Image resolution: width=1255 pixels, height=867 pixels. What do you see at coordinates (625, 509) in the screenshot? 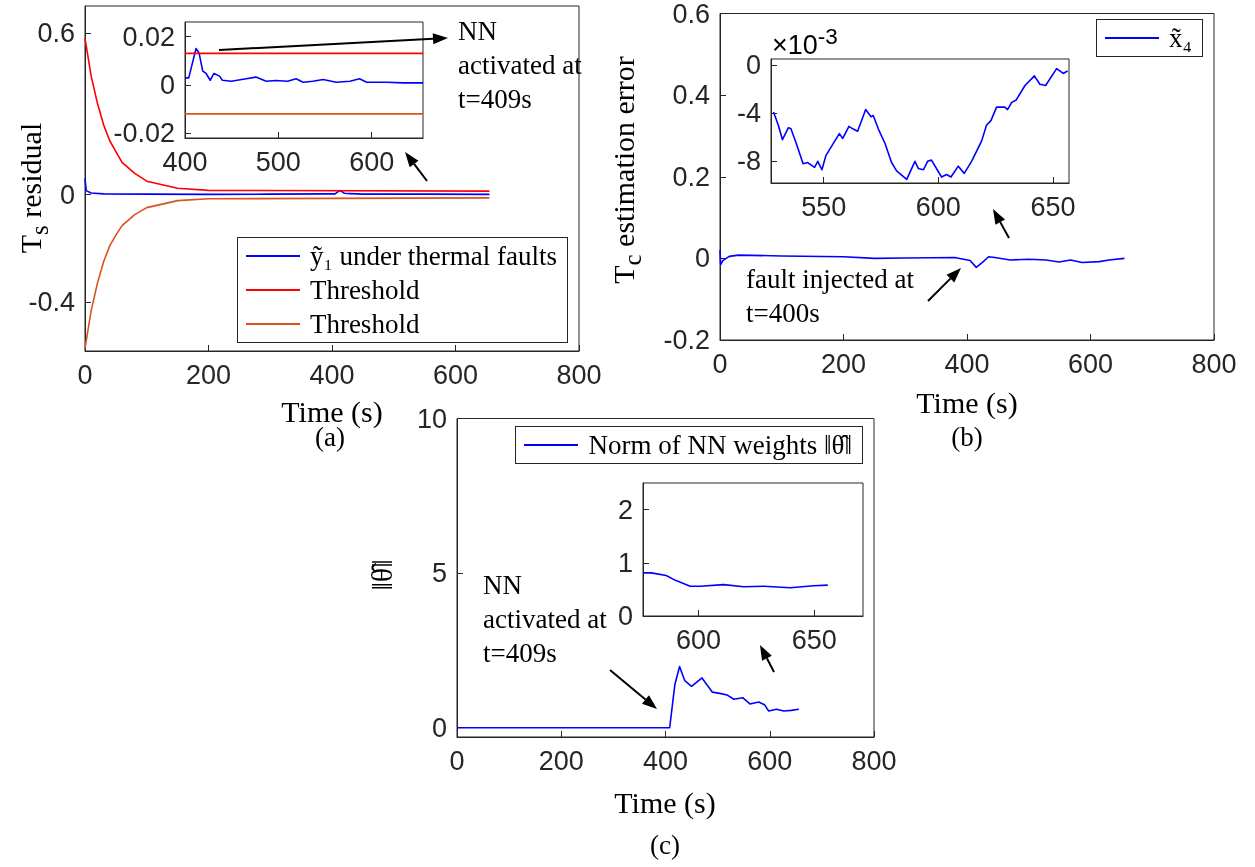
I see `y-tick-label: 2` at bounding box center [625, 509].